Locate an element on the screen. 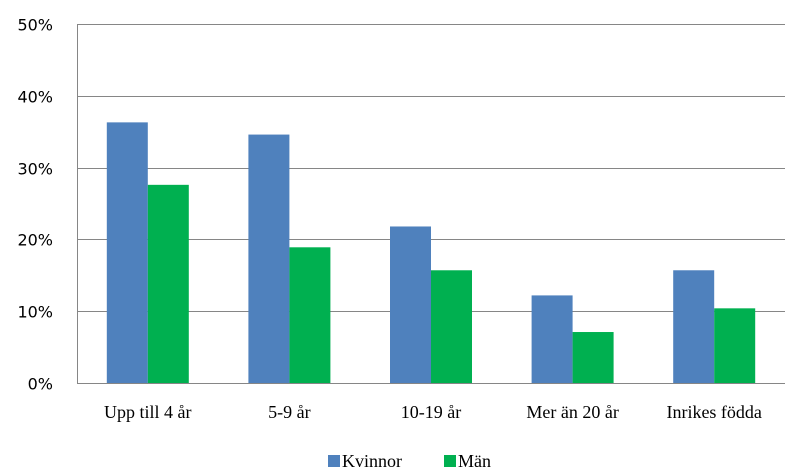  y-tick-label: 0% is located at coordinates (40, 384).